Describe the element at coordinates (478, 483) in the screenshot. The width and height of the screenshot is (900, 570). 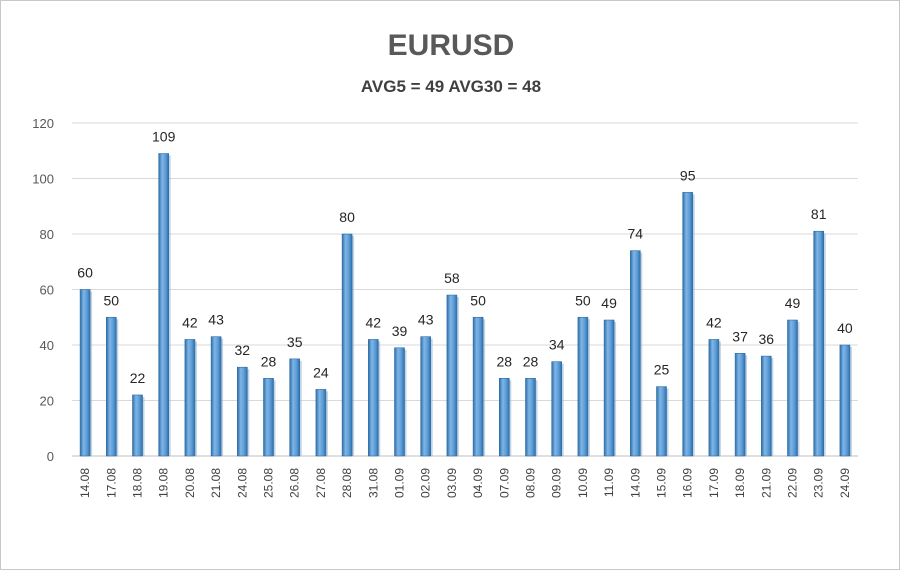
I see `x-tick-label: 04.09` at that location.